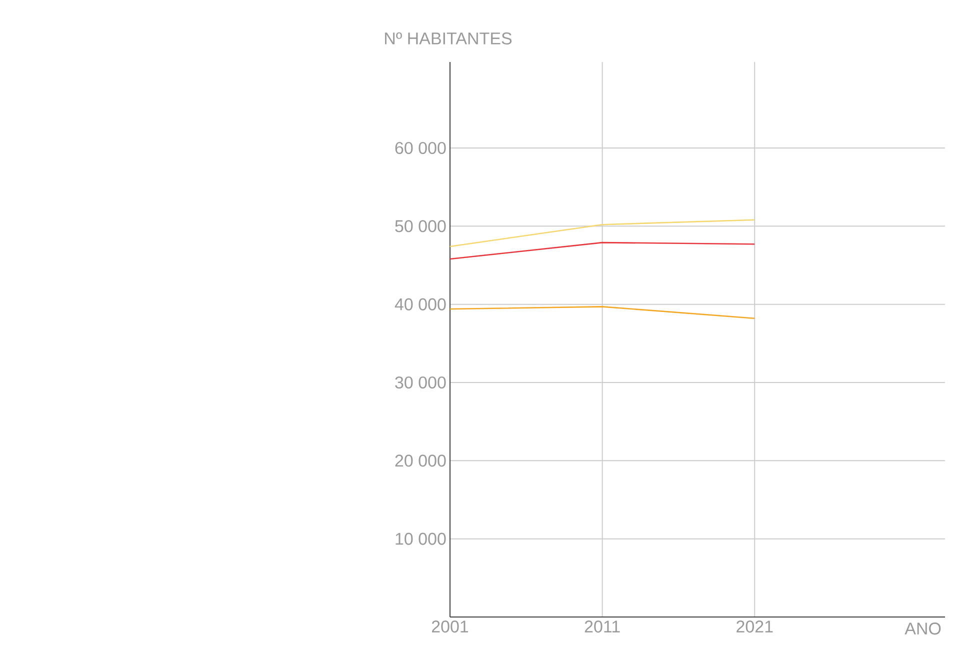  What do you see at coordinates (450, 626) in the screenshot?
I see `x-tick-label: 2001` at bounding box center [450, 626].